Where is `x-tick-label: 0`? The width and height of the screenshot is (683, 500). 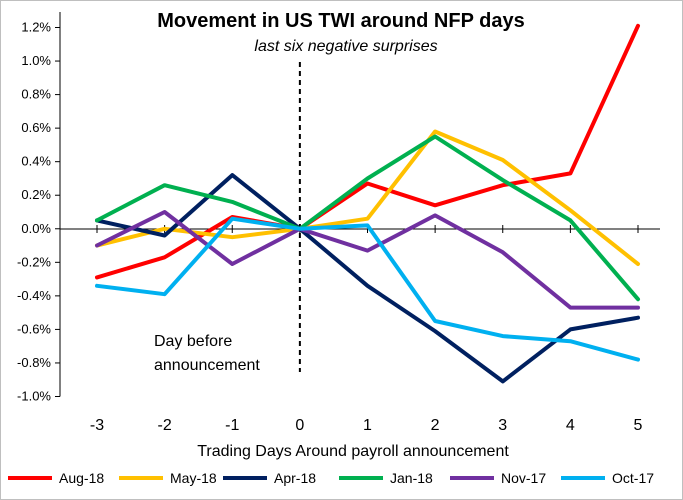
x-tick-label: 0 is located at coordinates (299, 425).